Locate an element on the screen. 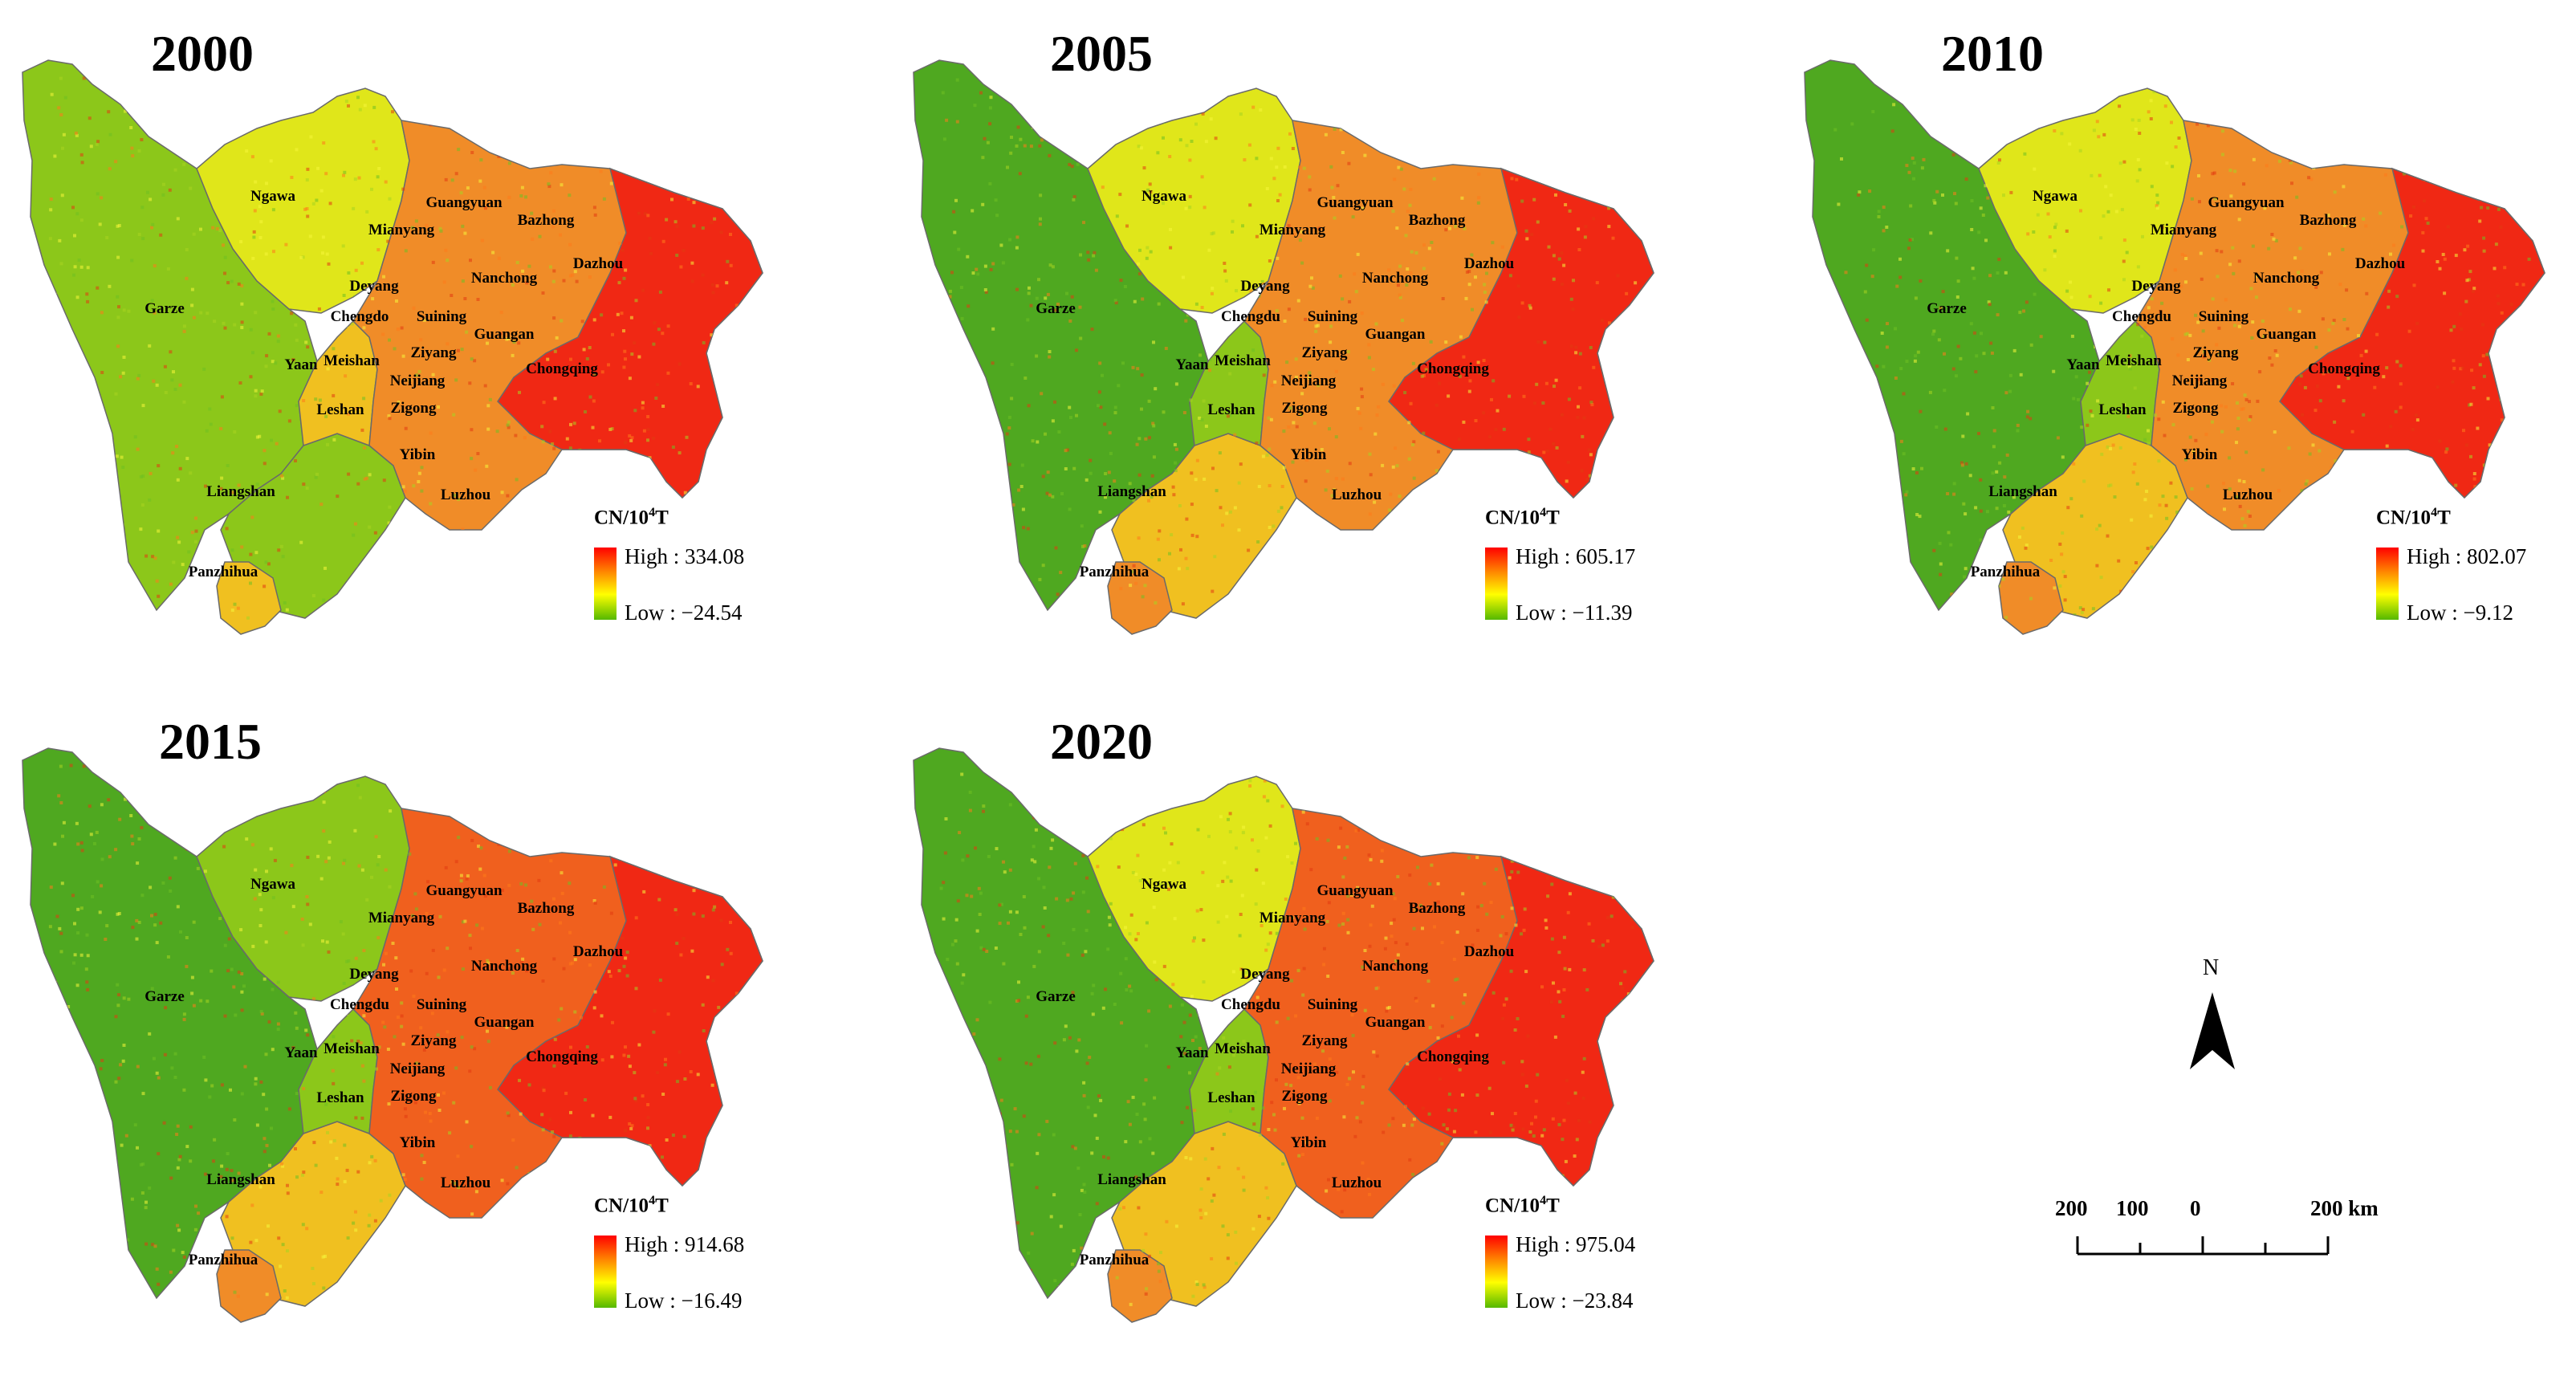 This screenshot has width=2576, height=1376. legend: CN/104T High : 914.68 Low : −16.49 is located at coordinates (690, 1262).